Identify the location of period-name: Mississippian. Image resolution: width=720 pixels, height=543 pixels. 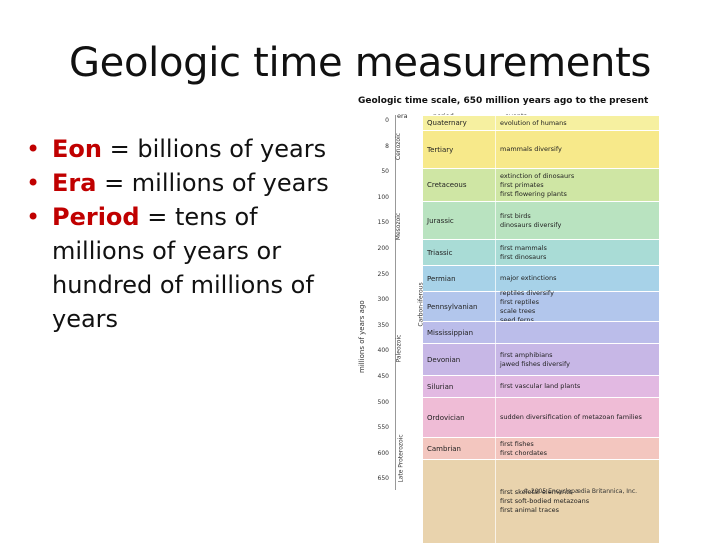
(450, 332).